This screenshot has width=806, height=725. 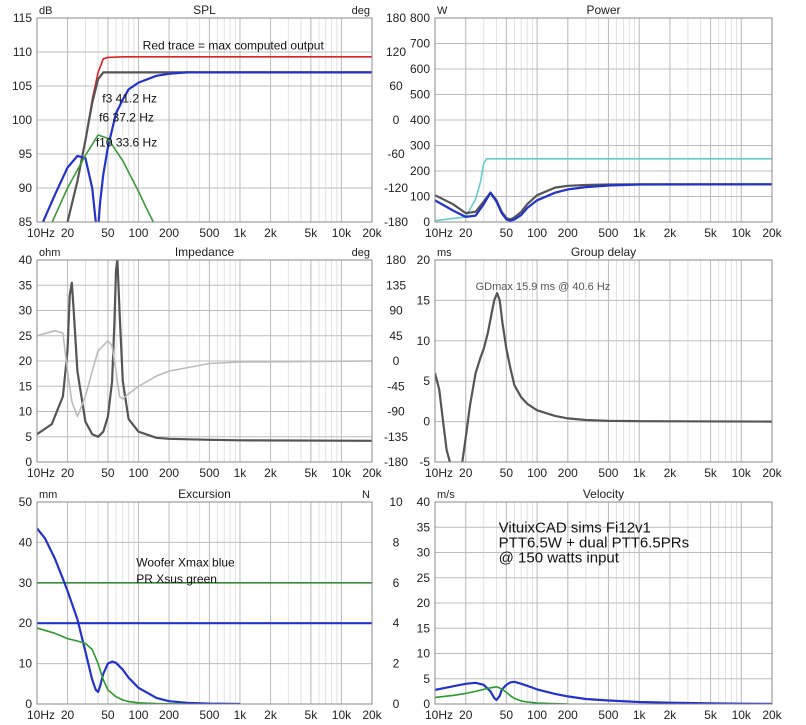 What do you see at coordinates (48, 495) in the screenshot?
I see `unit-left: mm` at bounding box center [48, 495].